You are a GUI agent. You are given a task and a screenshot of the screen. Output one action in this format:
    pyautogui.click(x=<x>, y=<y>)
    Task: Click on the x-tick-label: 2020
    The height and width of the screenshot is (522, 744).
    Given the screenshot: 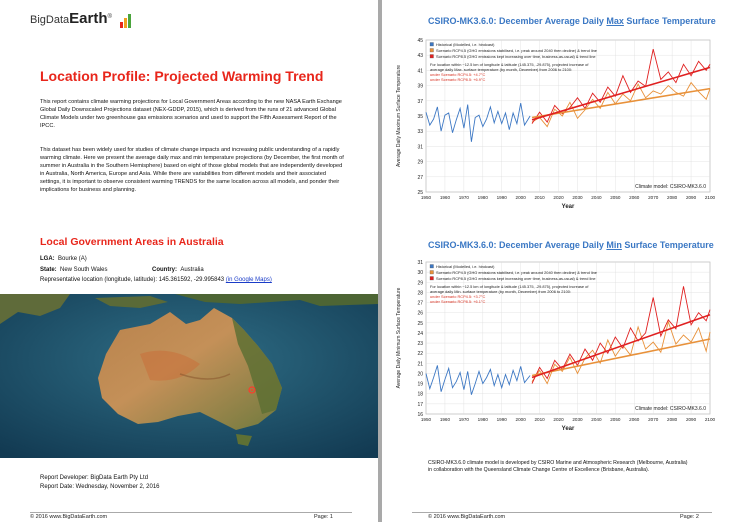 What is the action you would take?
    pyautogui.click(x=558, y=197)
    